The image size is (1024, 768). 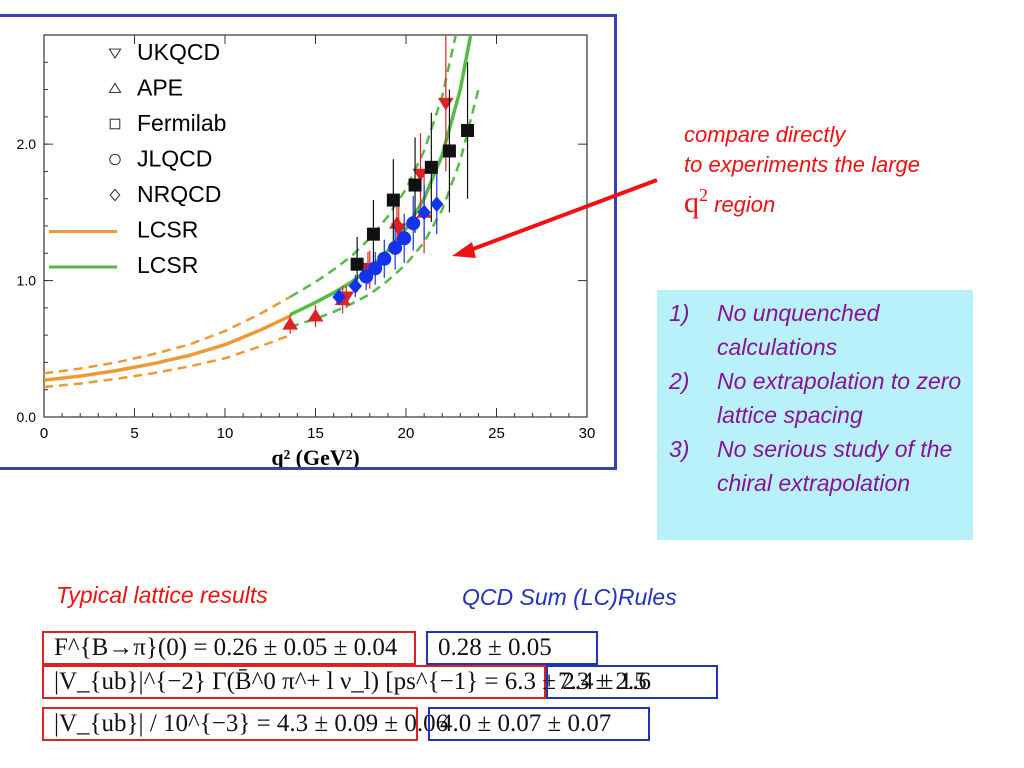 What do you see at coordinates (587, 433) in the screenshot?
I see `x-tick-label: 30` at bounding box center [587, 433].